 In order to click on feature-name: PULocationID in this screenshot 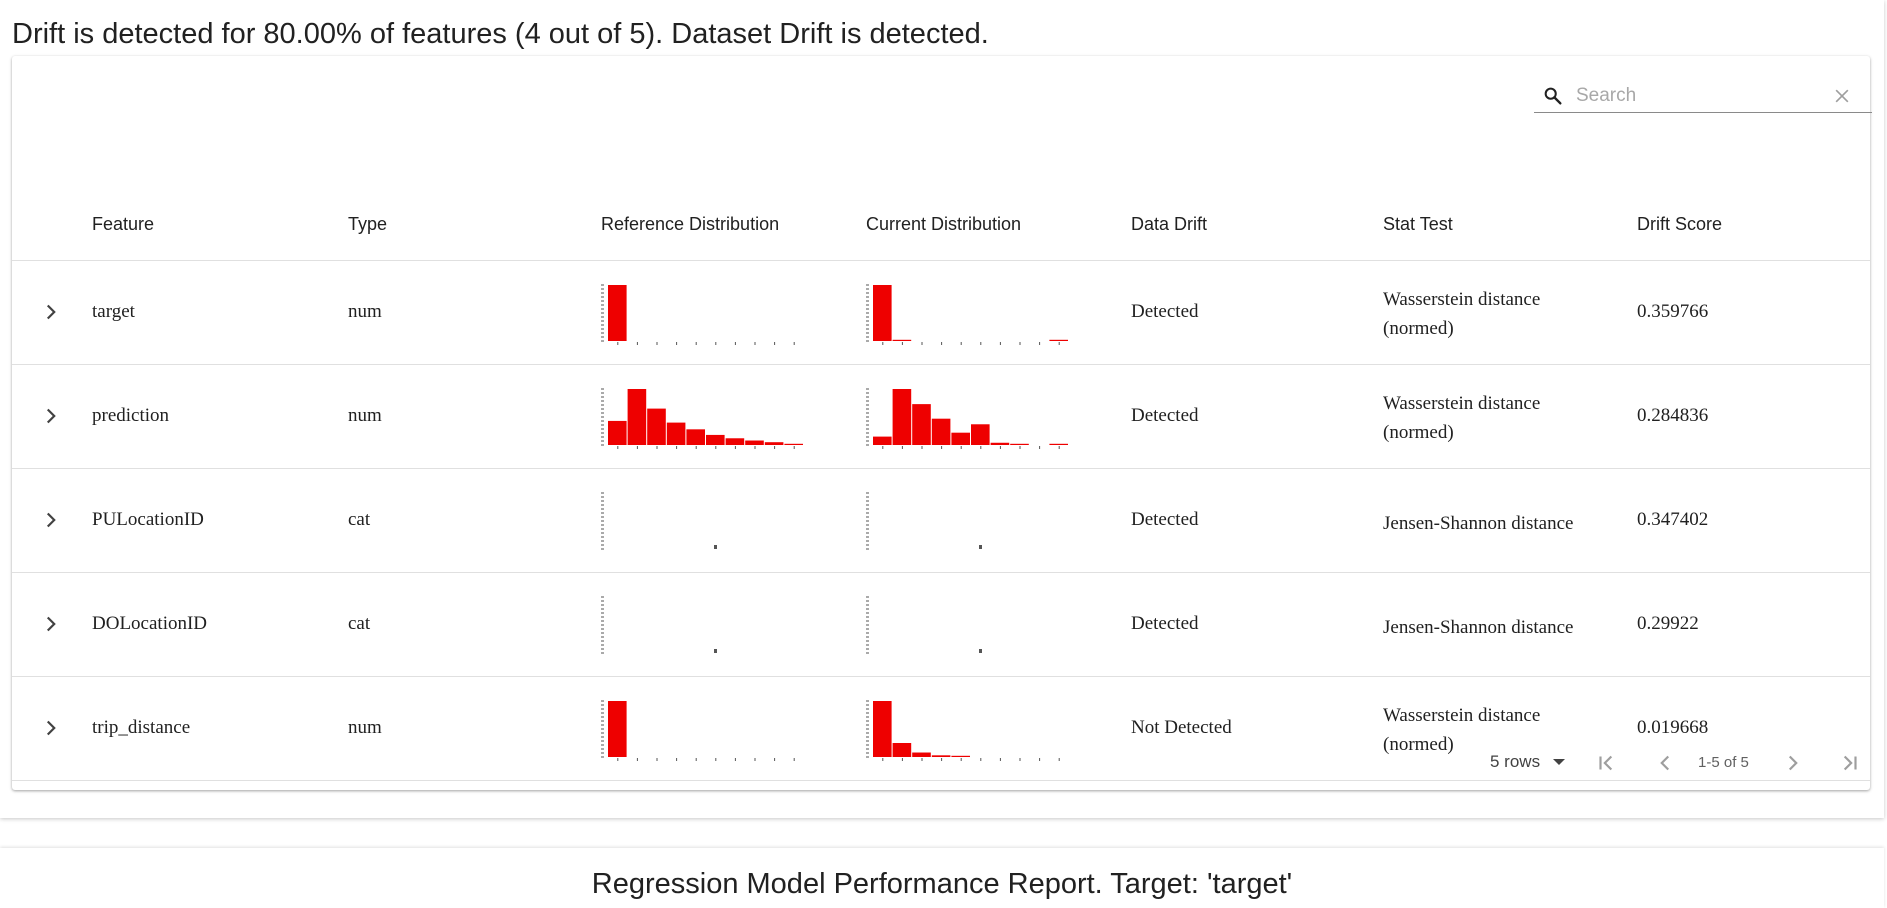, I will do `click(148, 519)`.